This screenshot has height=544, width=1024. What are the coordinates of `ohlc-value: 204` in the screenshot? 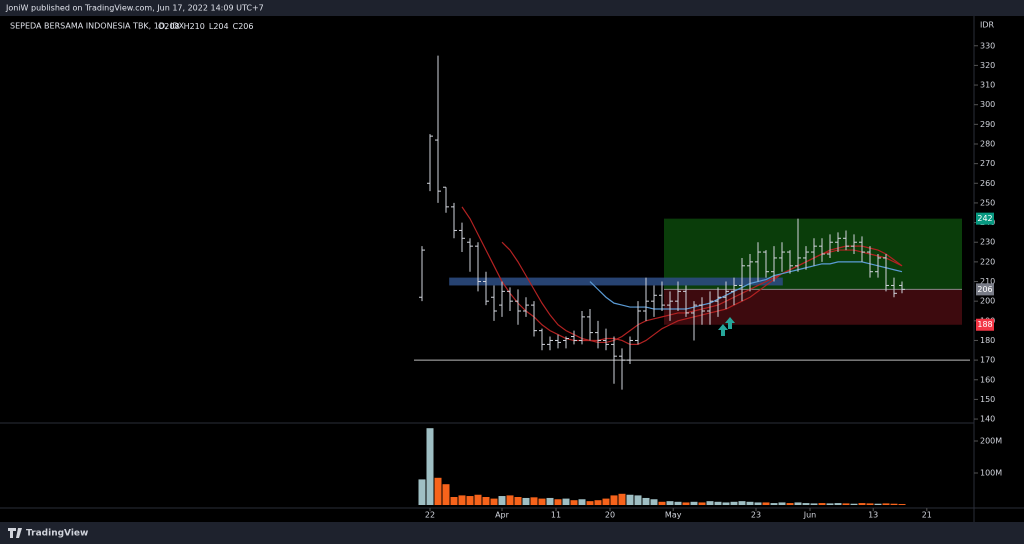 It's located at (220, 26).